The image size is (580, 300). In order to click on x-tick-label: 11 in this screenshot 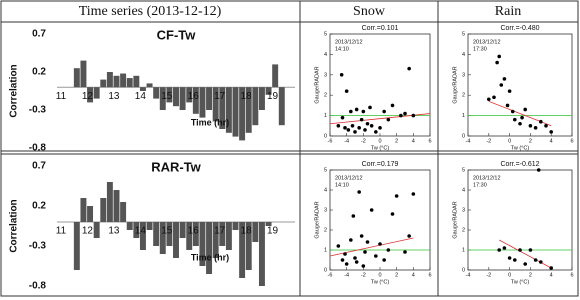, I will do `click(61, 231)`.